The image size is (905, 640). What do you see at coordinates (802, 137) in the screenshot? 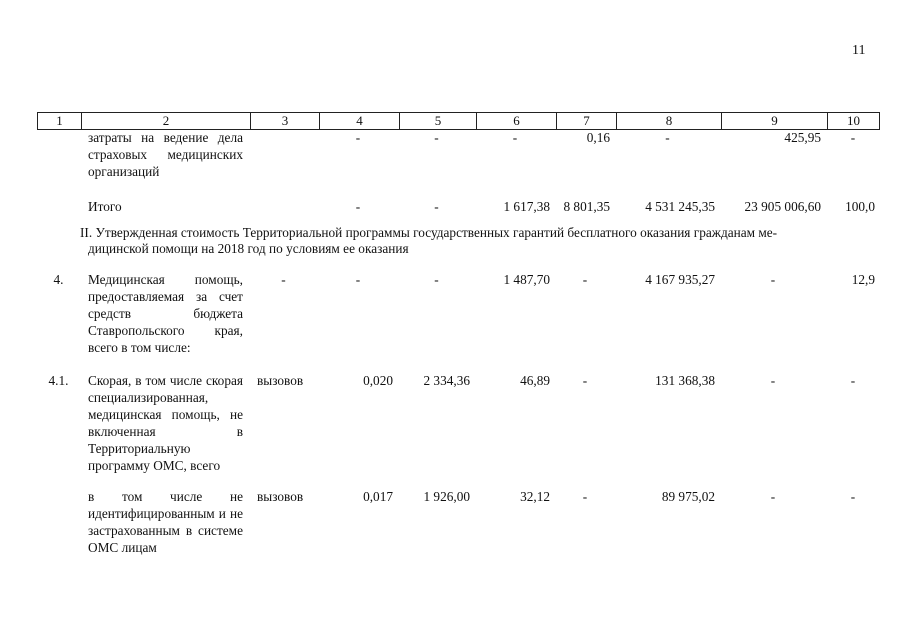
I see `value-col9: 425,95` at bounding box center [802, 137].